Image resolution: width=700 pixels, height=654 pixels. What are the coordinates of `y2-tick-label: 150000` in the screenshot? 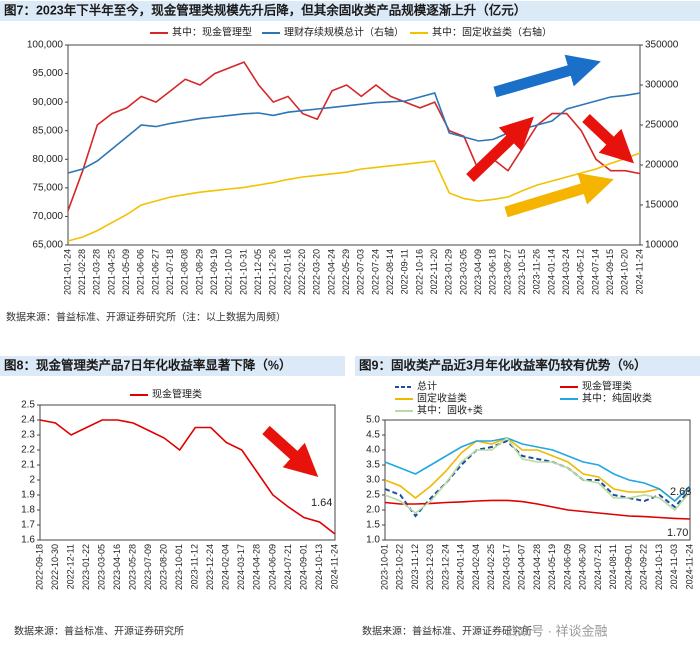 It's located at (662, 205).